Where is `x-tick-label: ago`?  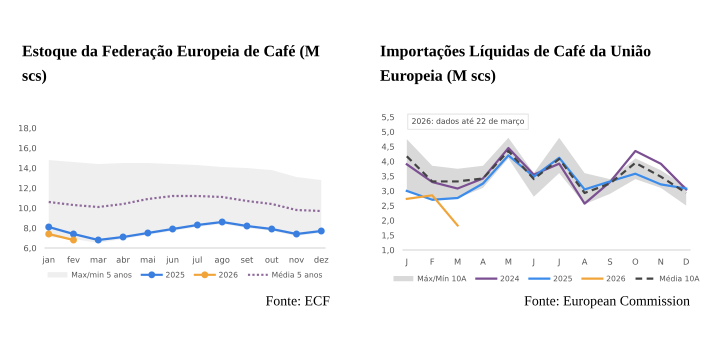 x-tick-label: ago is located at coordinates (222, 261).